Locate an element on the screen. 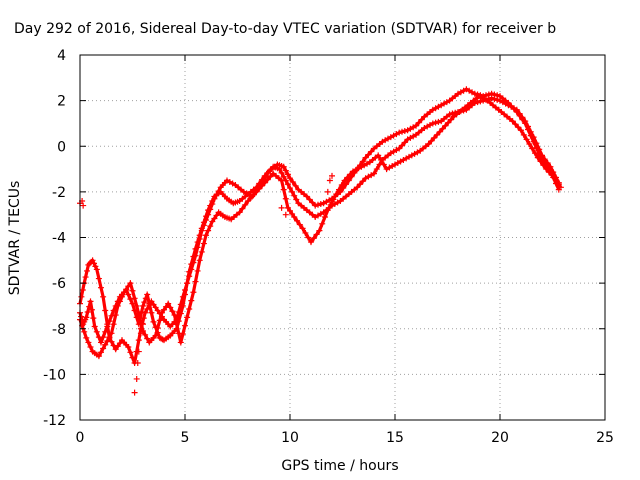 This screenshot has width=640, height=480. x-tick-label: 15 is located at coordinates (395, 438).